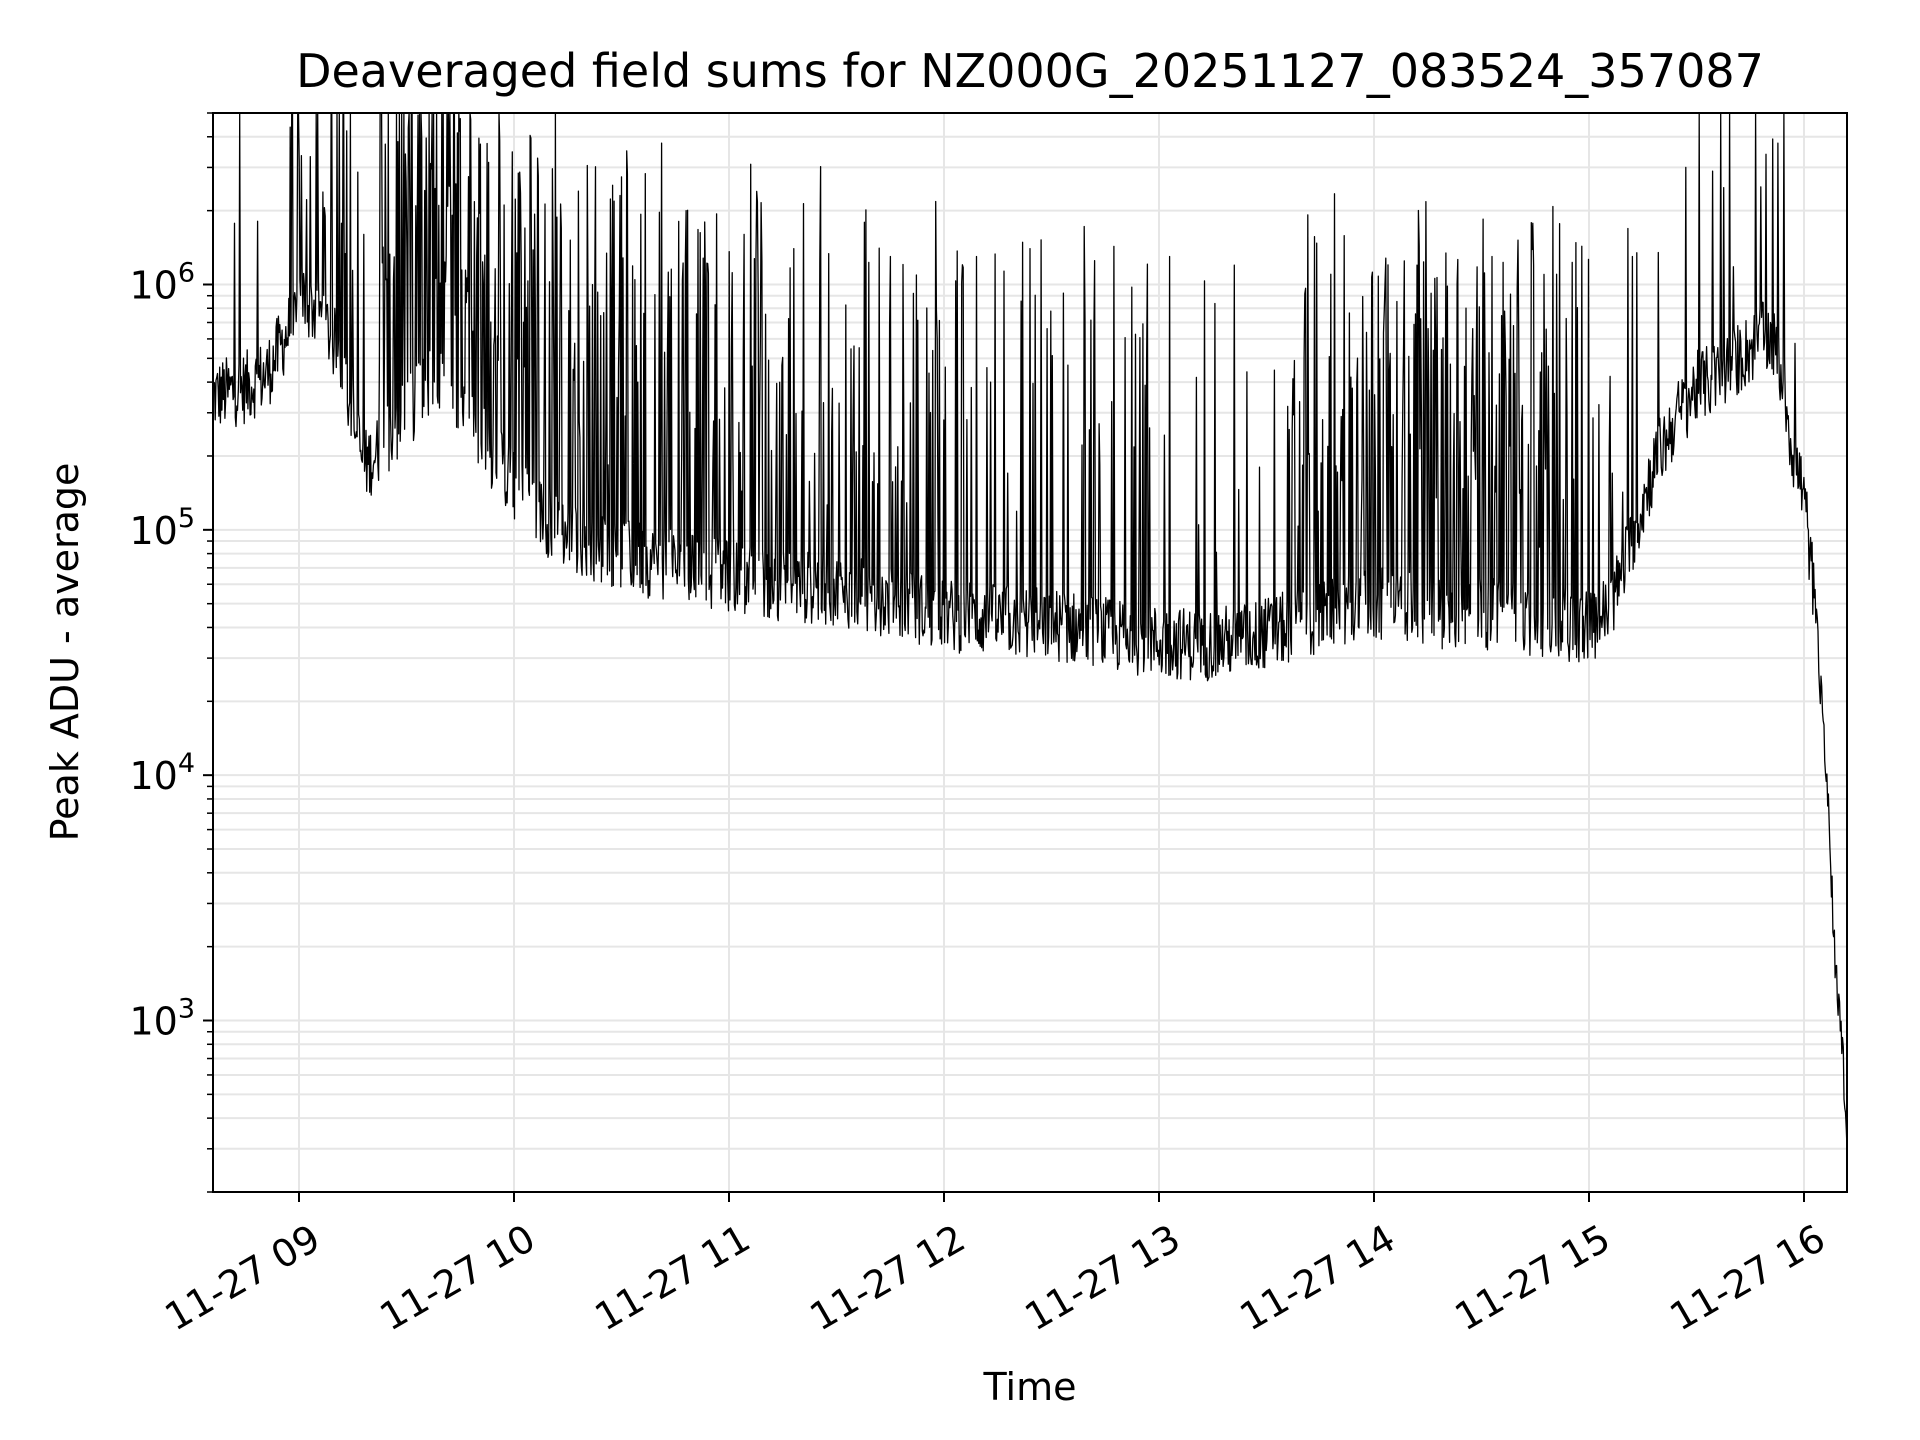  Describe the element at coordinates (162, 282) in the screenshot. I see `y-tick-label: 106` at that location.